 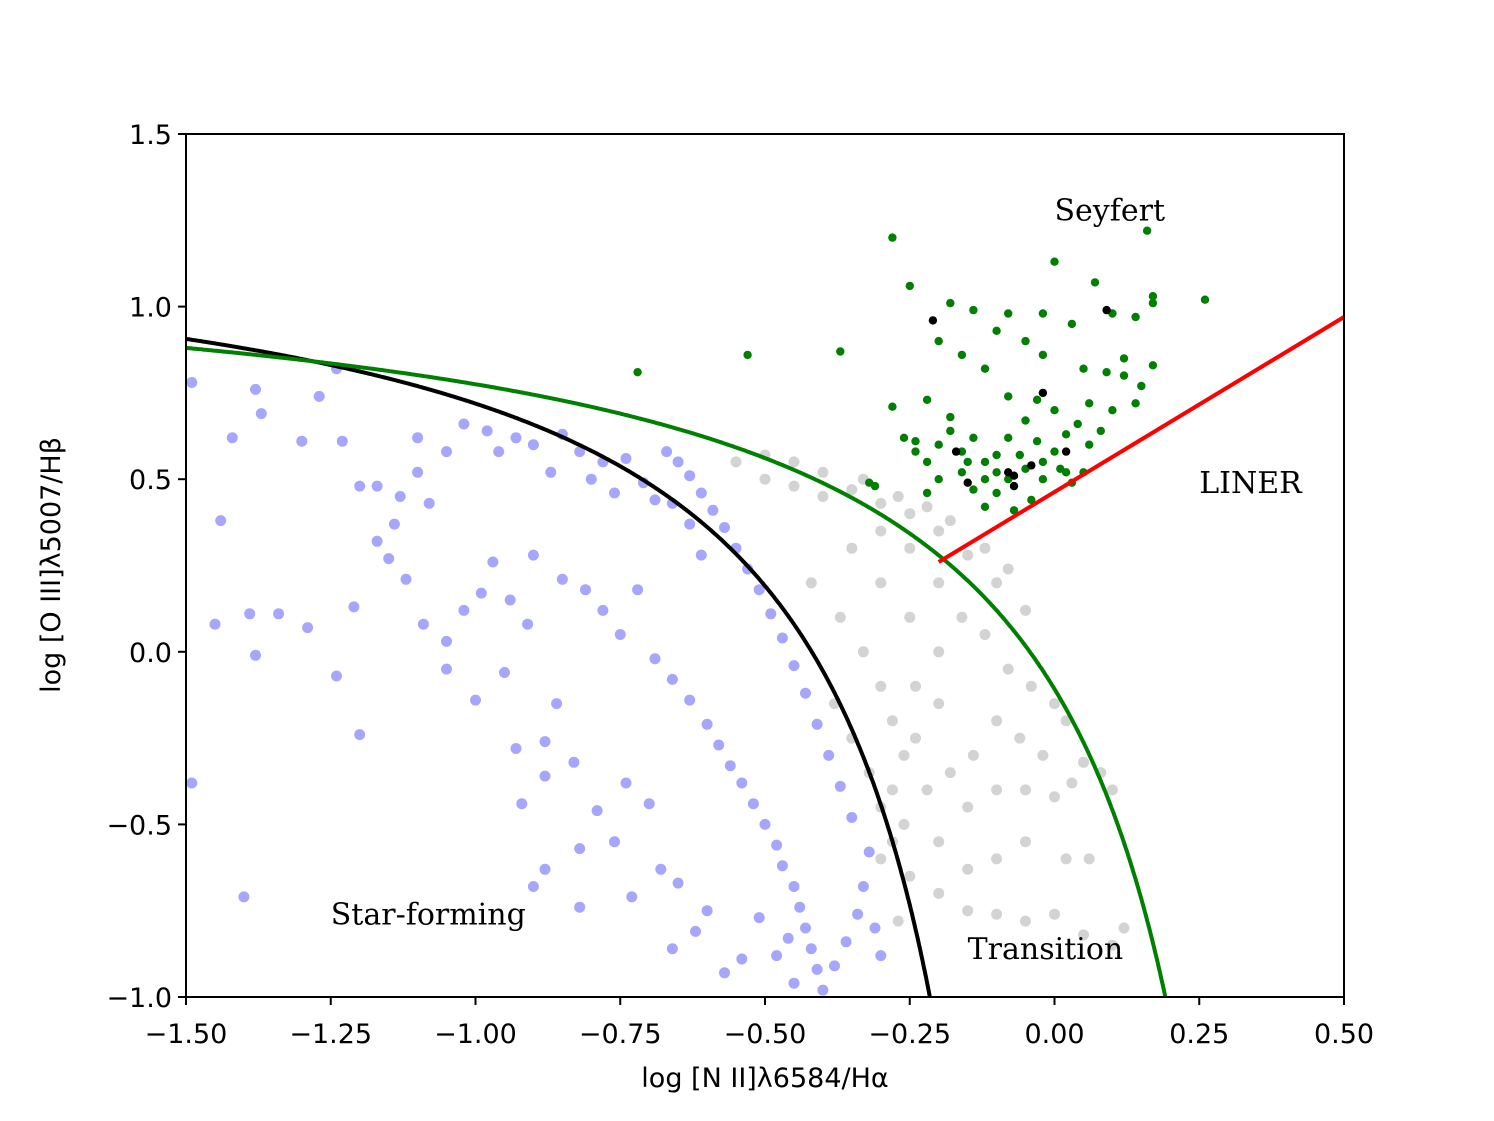 I want to click on x-tick-label: −1.25, so click(x=330, y=1034).